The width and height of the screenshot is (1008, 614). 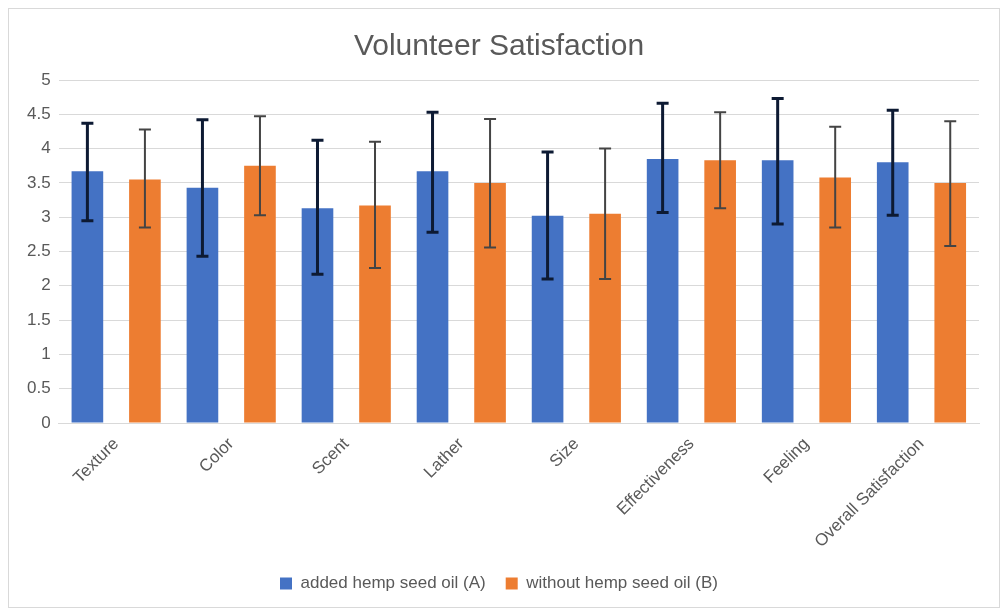 I want to click on y-tick-label: 3, so click(x=46, y=216).